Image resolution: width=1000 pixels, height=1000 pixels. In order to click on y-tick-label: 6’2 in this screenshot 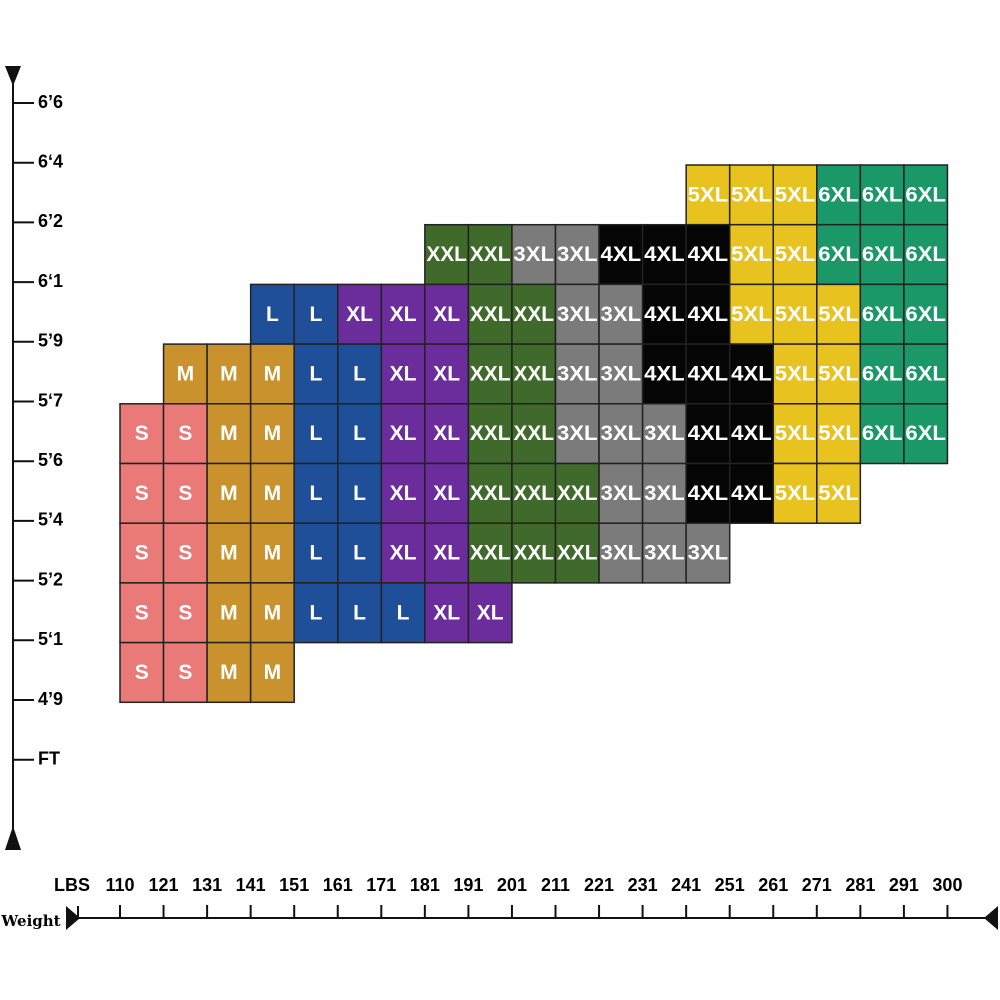, I will do `click(50, 221)`.